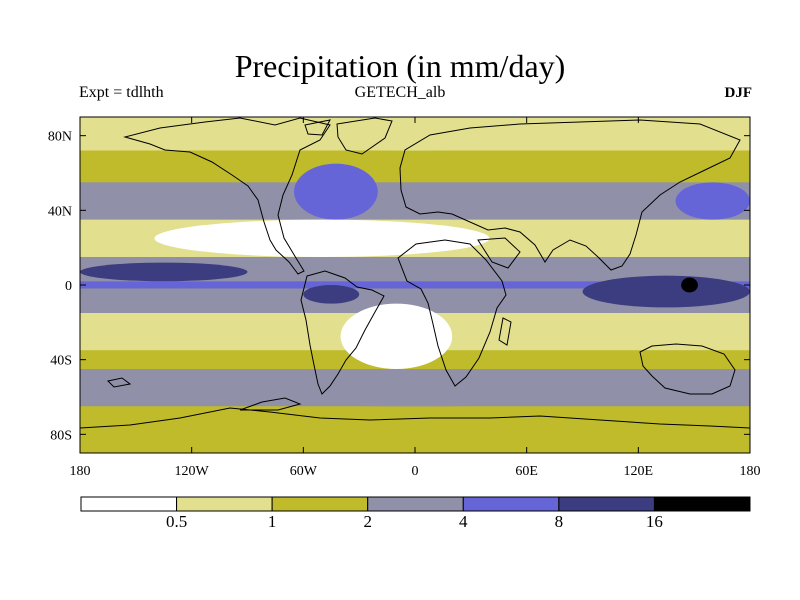  I want to click on colorbar-level-label: 8, so click(559, 521).